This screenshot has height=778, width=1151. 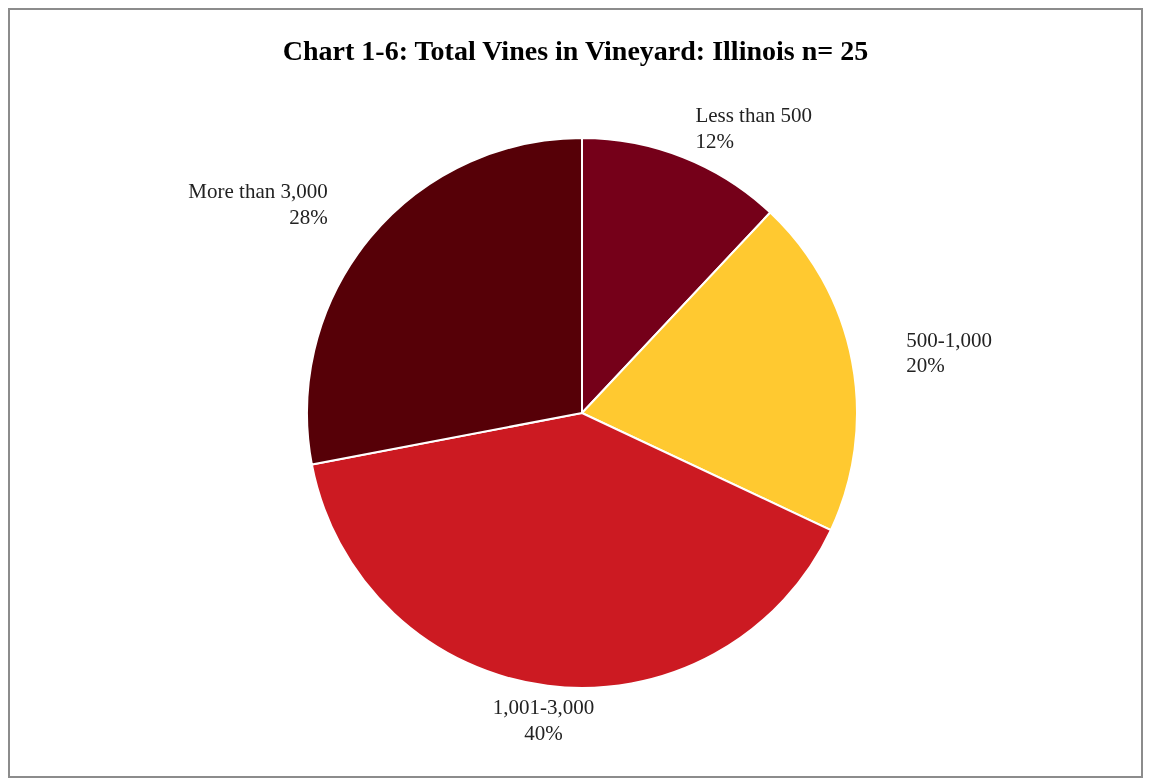 What do you see at coordinates (543, 732) in the screenshot?
I see `data-label: 40%` at bounding box center [543, 732].